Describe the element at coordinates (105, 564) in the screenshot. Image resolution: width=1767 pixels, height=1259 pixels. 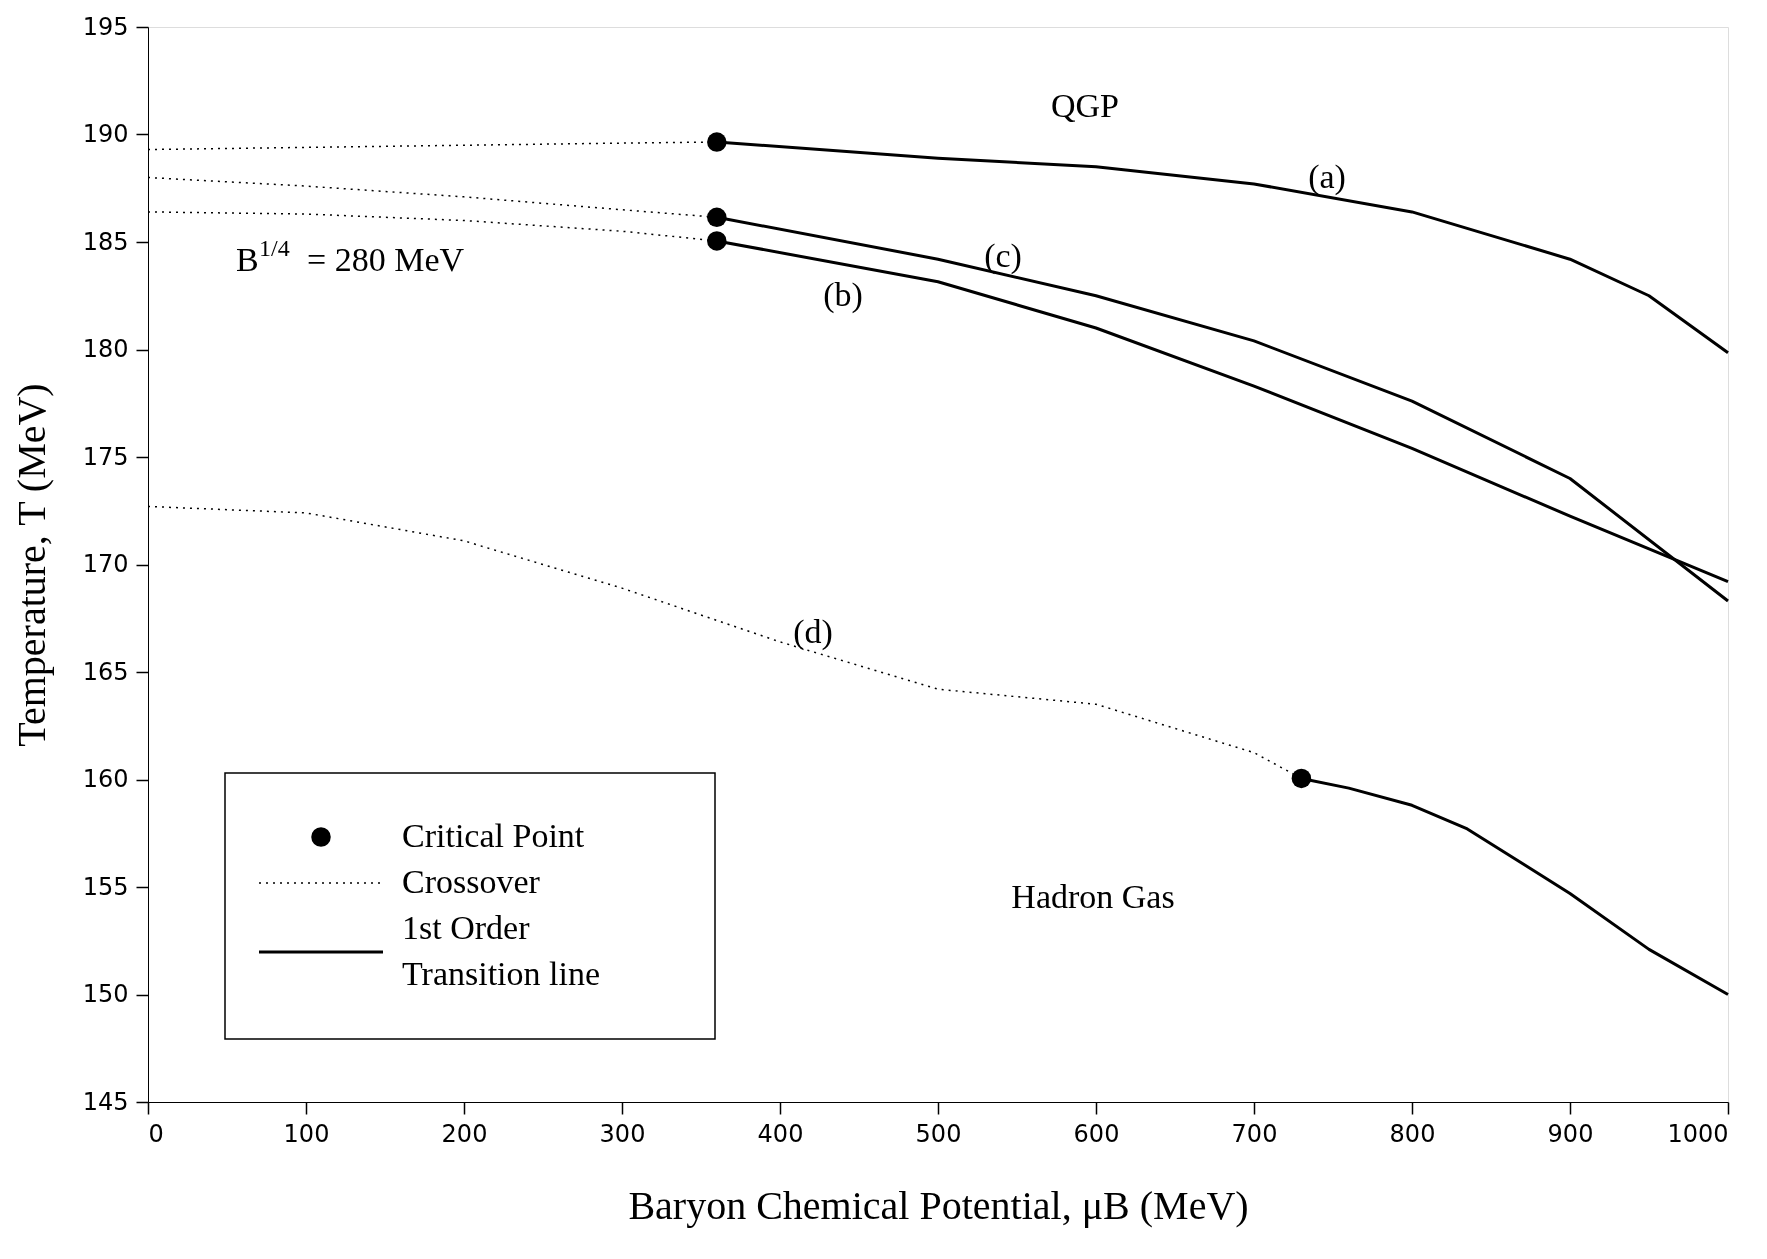
I see `y-tick-label: 170` at that location.